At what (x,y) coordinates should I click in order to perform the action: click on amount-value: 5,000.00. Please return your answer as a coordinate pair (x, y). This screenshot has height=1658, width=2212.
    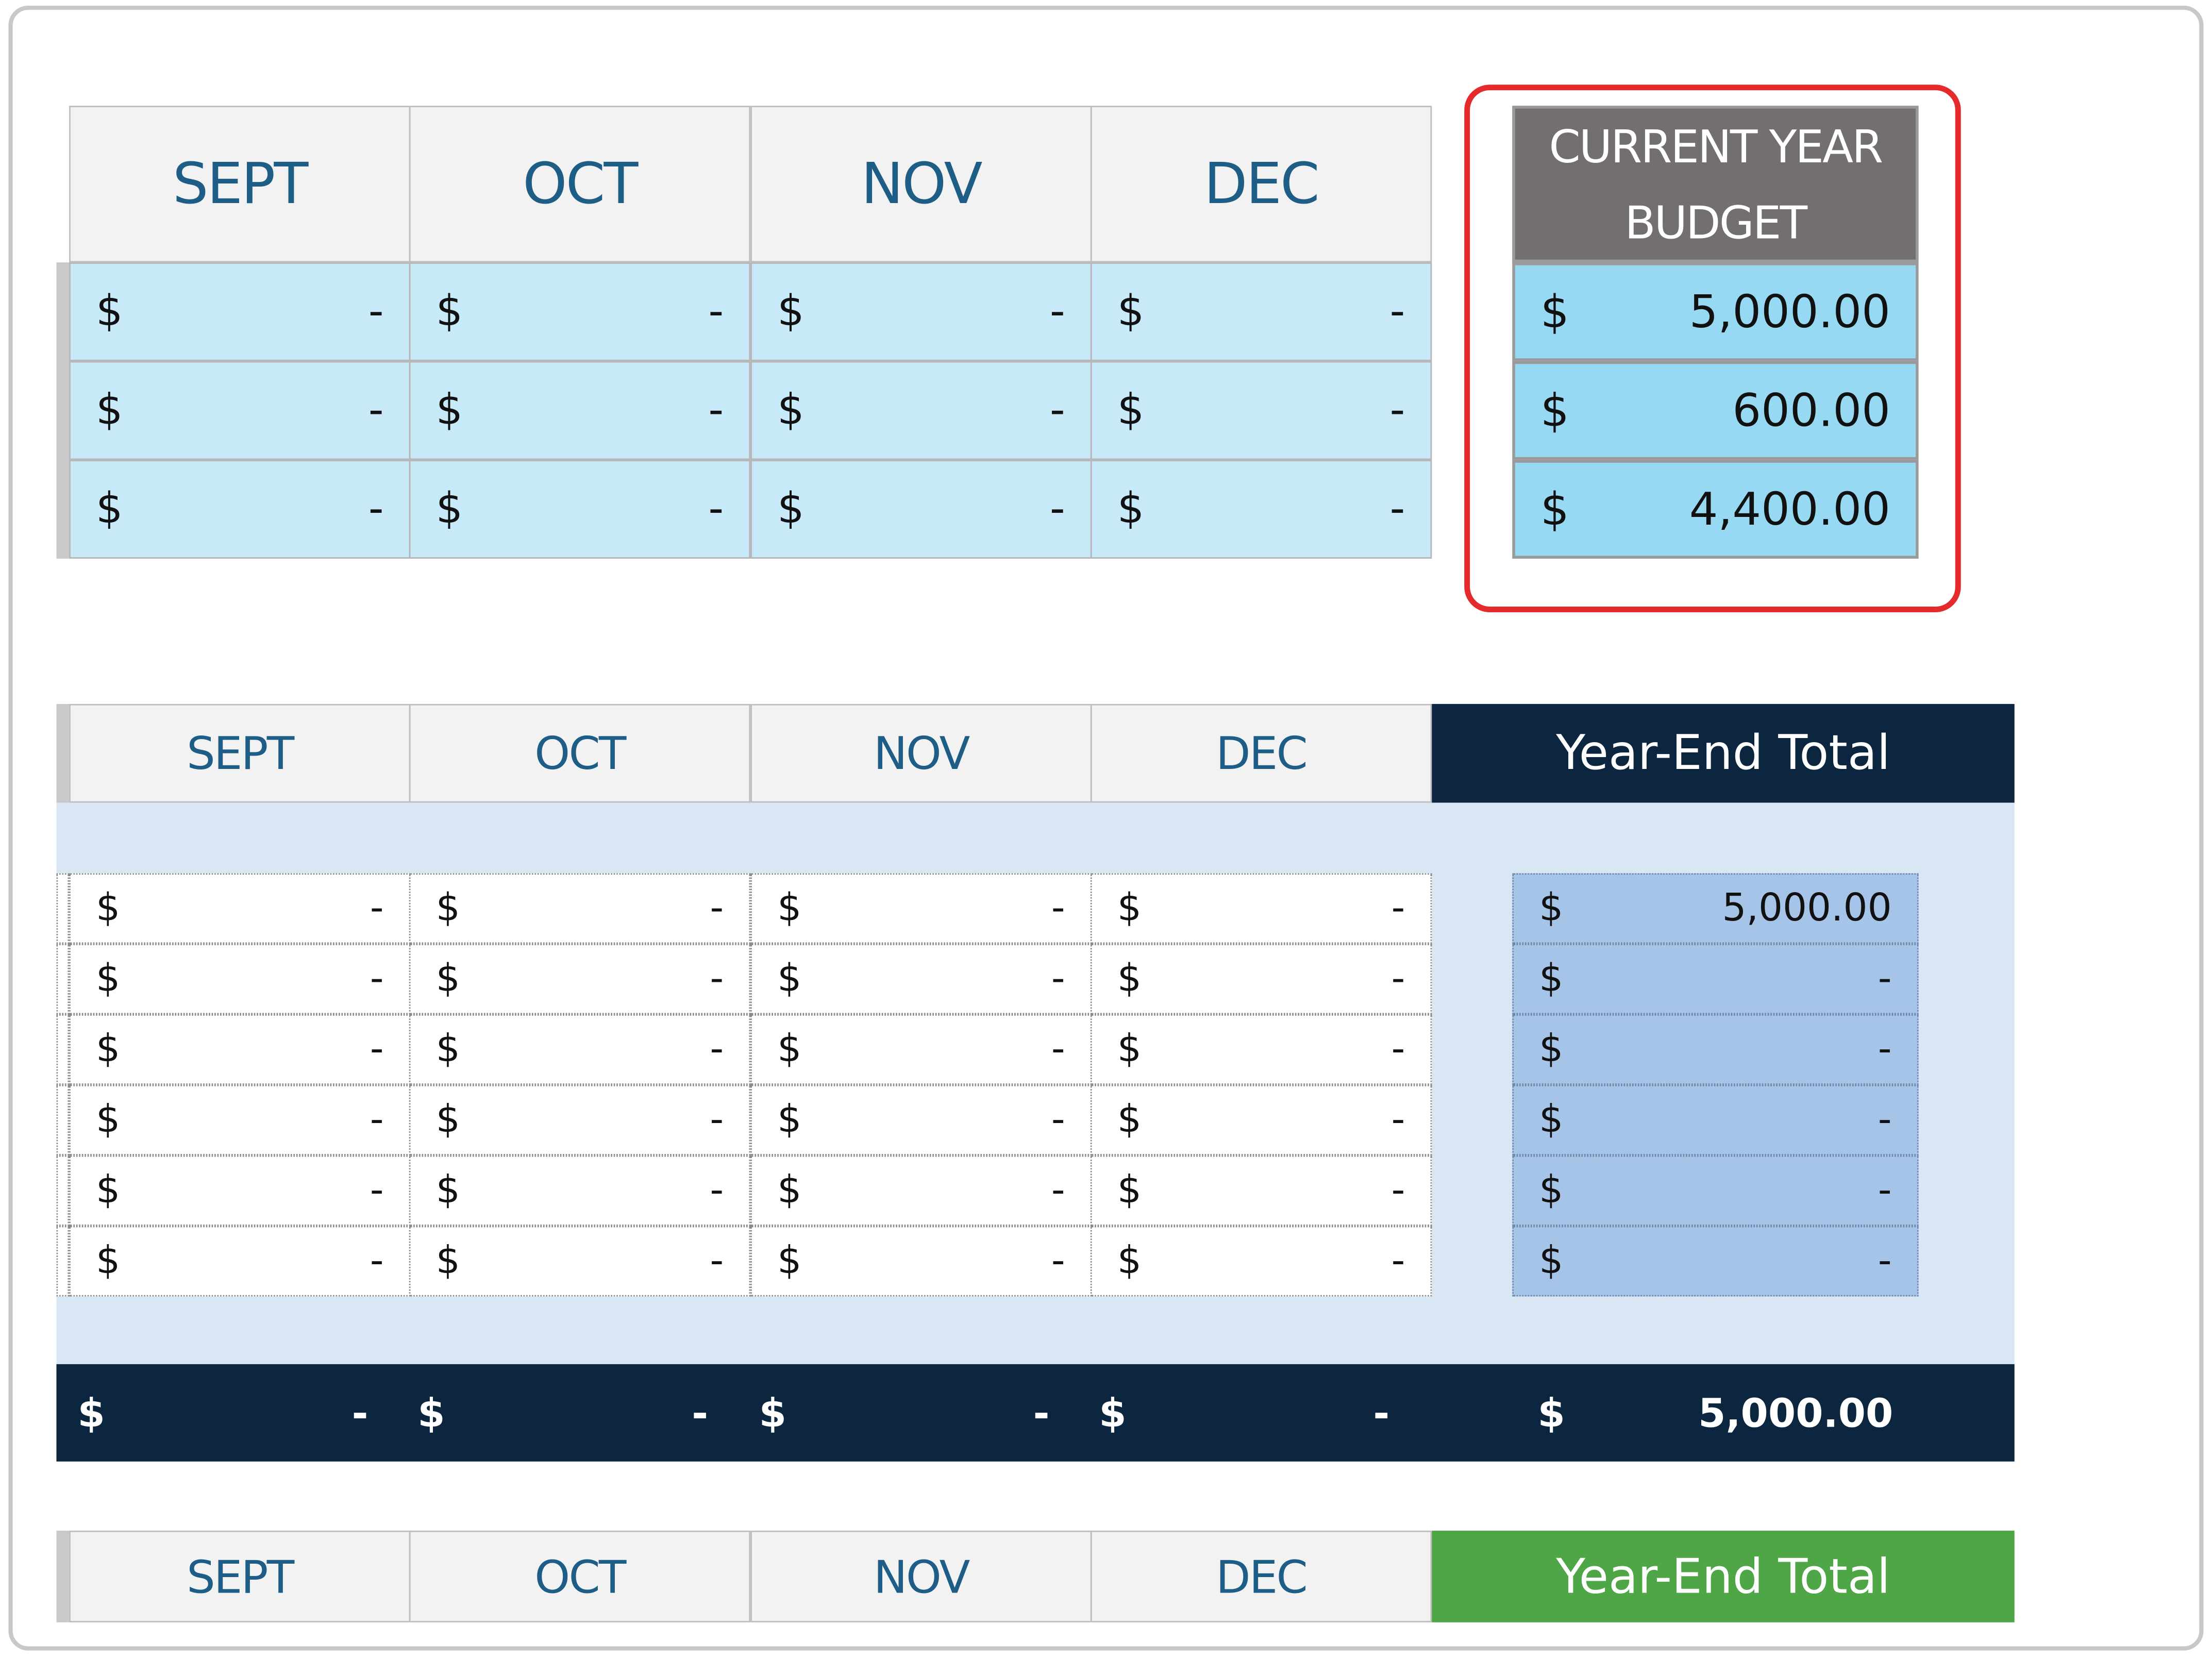
    Looking at the image, I should click on (1795, 1413).